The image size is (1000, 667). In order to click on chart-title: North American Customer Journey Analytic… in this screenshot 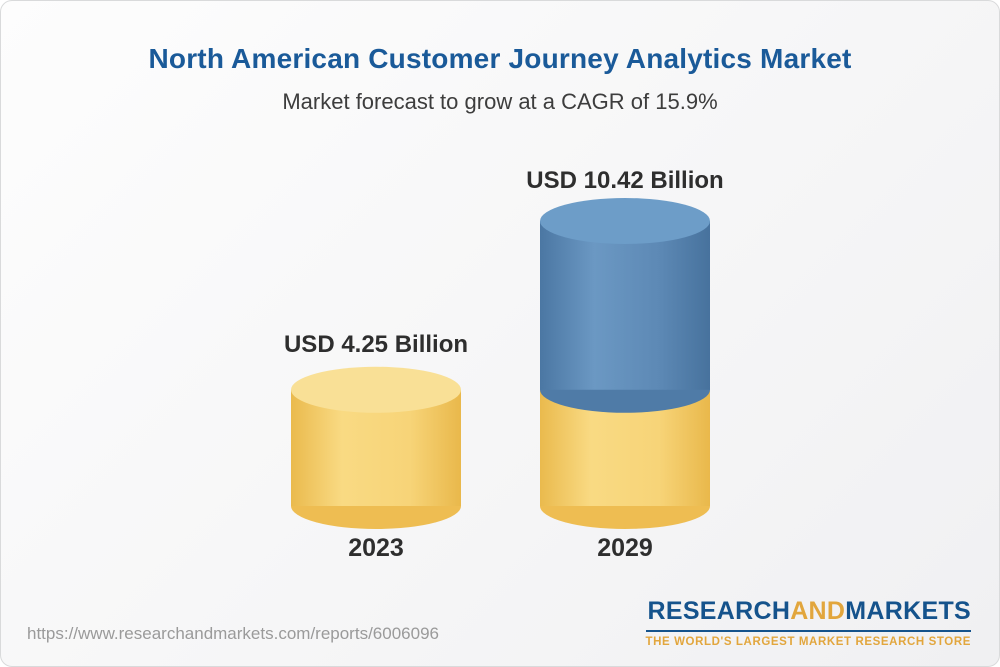, I will do `click(500, 58)`.